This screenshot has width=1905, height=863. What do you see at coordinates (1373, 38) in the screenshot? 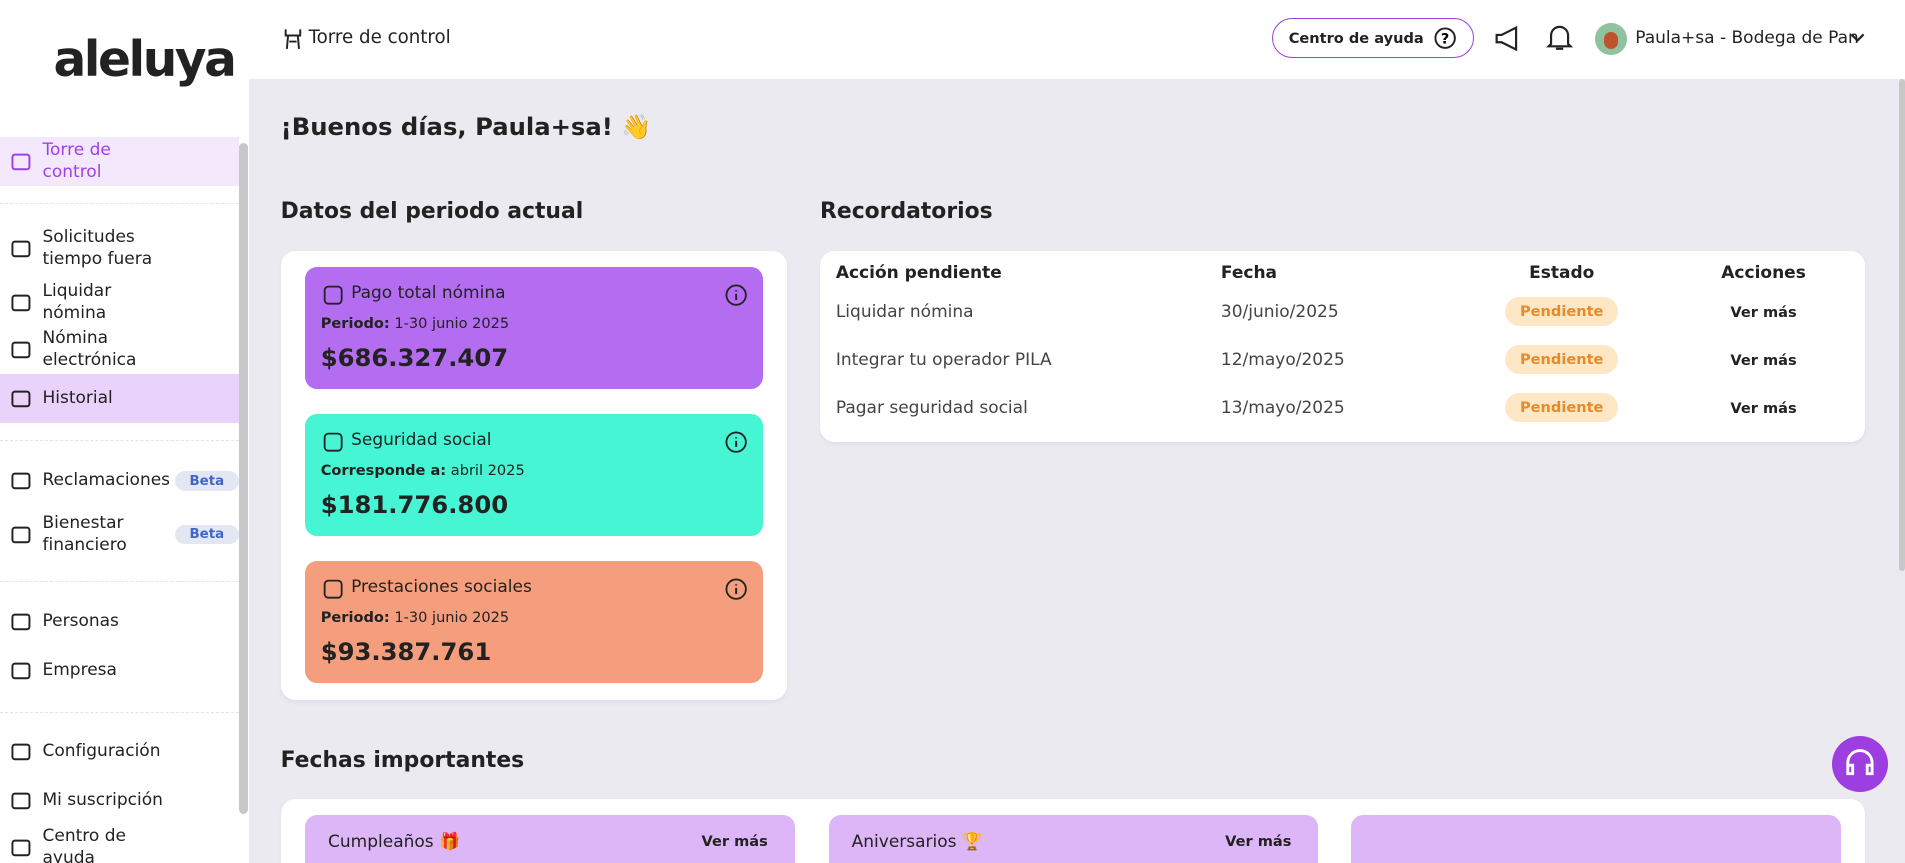
I see `help-button: Centro de ayuda?` at bounding box center [1373, 38].